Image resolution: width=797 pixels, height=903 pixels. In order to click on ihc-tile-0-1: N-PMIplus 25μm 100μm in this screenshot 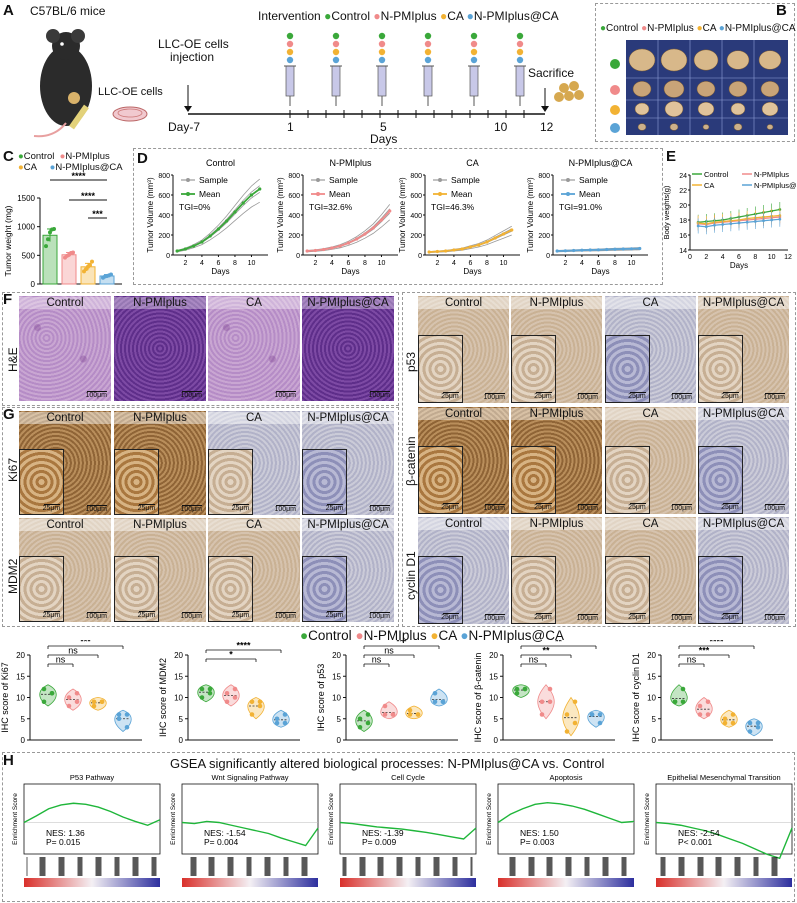, I will do `click(556, 349)`.